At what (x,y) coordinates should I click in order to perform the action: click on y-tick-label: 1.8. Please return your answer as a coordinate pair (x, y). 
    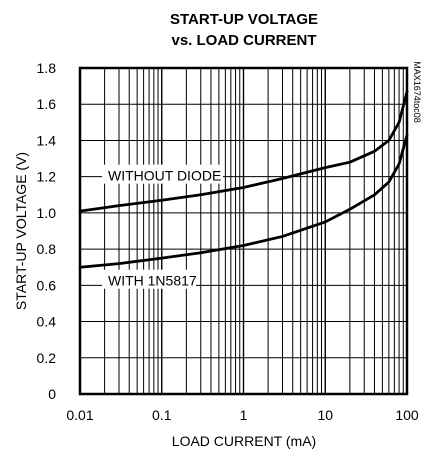
    Looking at the image, I should click on (47, 68).